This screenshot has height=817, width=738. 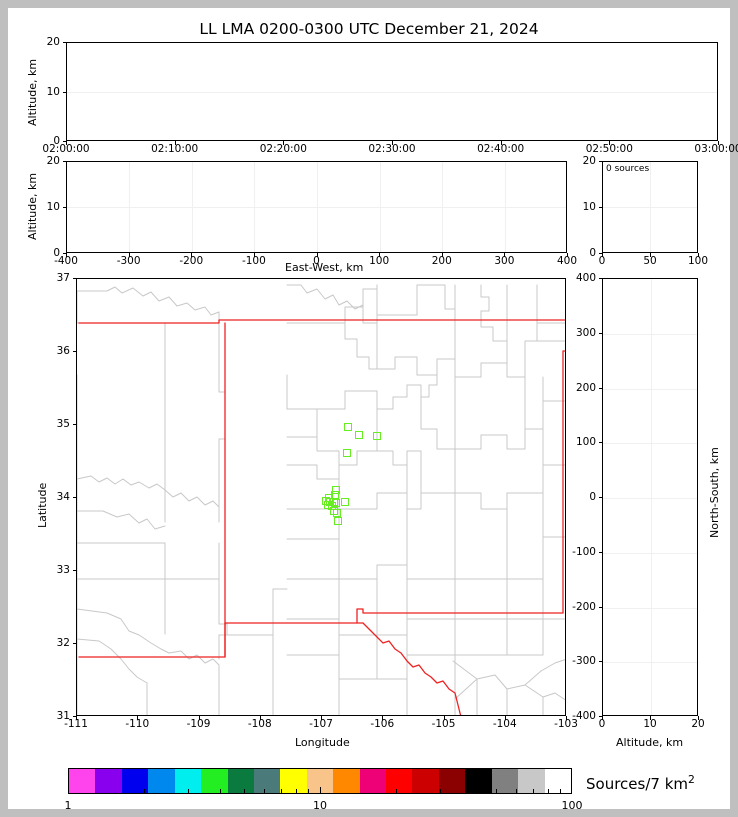 I want to click on map-ytick-5: 36, so click(x=63, y=350).